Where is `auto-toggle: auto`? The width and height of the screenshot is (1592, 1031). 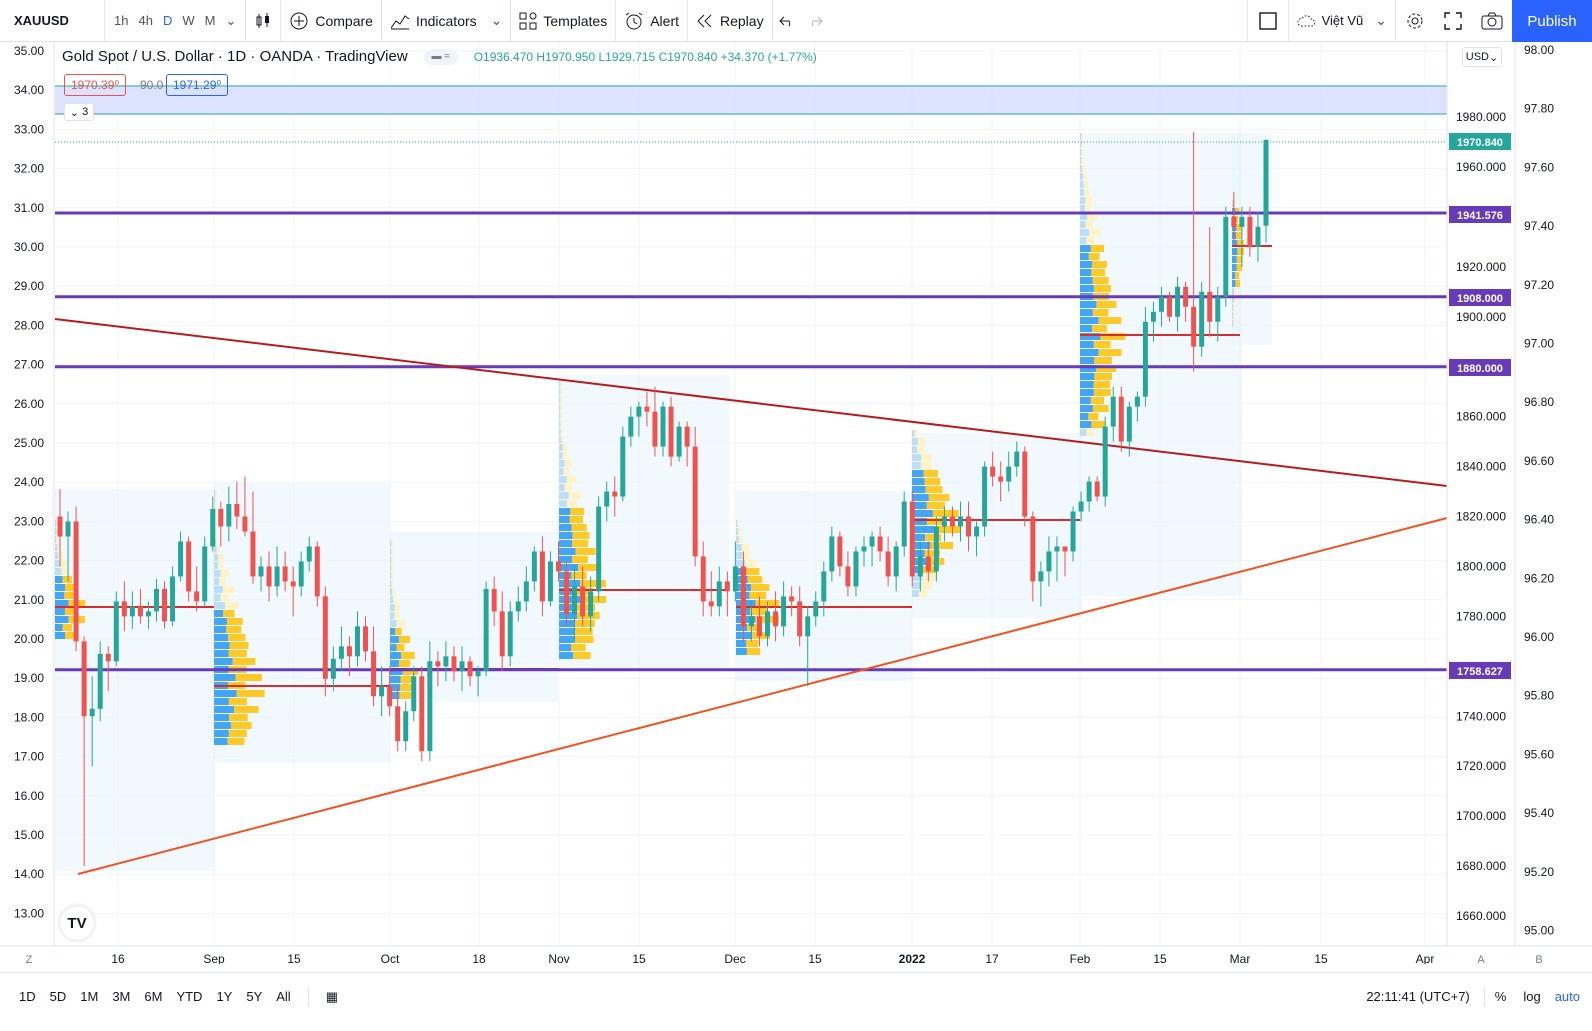
auto-toggle: auto is located at coordinates (1567, 996).